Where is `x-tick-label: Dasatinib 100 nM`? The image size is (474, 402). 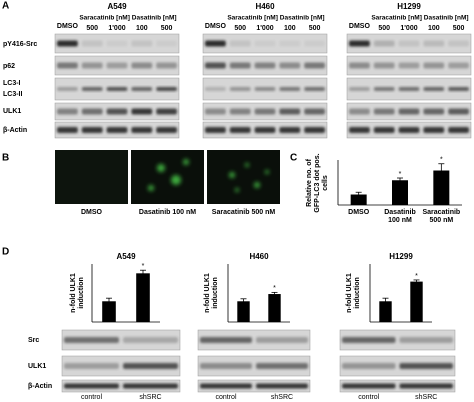
x-tick-label: Dasatinib 100 nM is located at coordinates (400, 216).